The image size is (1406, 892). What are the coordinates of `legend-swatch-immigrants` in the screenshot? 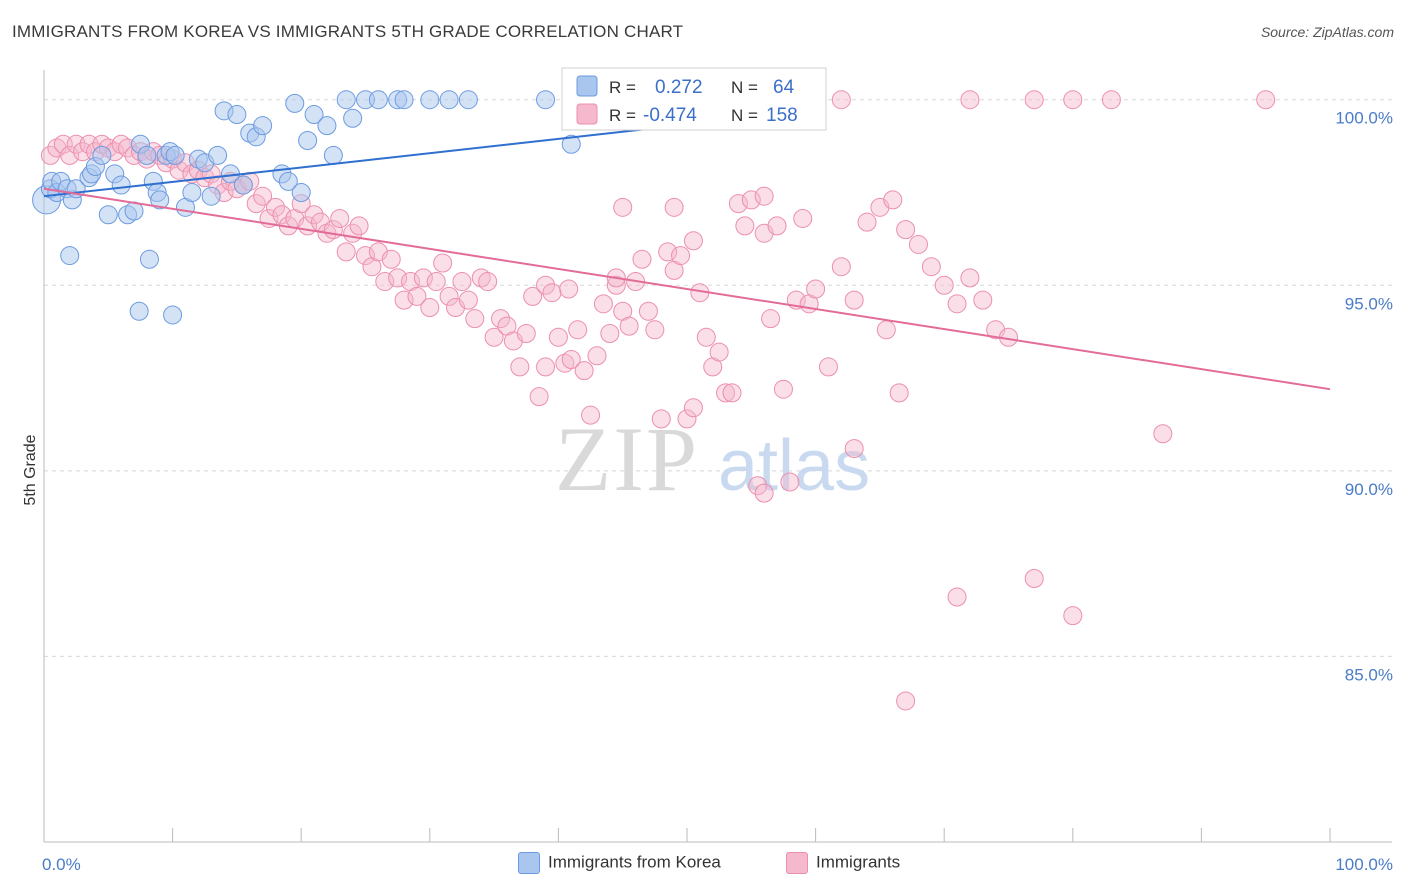 It's located at (587, 114).